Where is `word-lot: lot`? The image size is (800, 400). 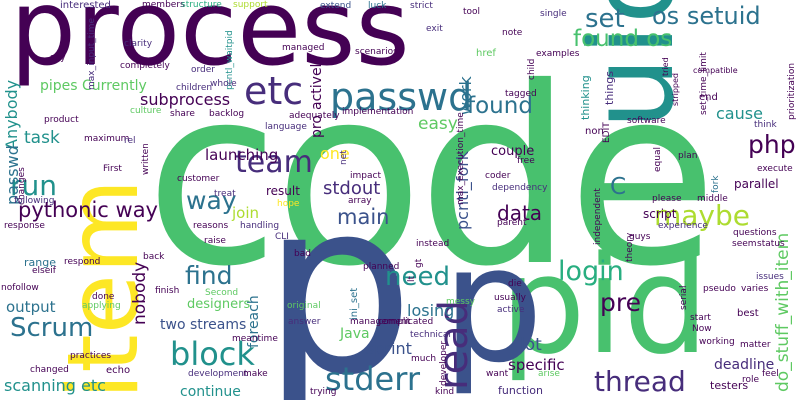
word-lot: lot is located at coordinates (531, 345).